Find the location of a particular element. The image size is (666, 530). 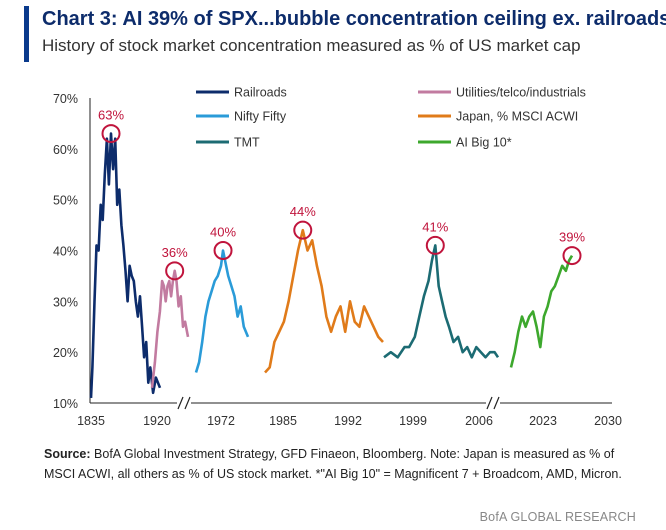

peak-label: 39% is located at coordinates (572, 237).